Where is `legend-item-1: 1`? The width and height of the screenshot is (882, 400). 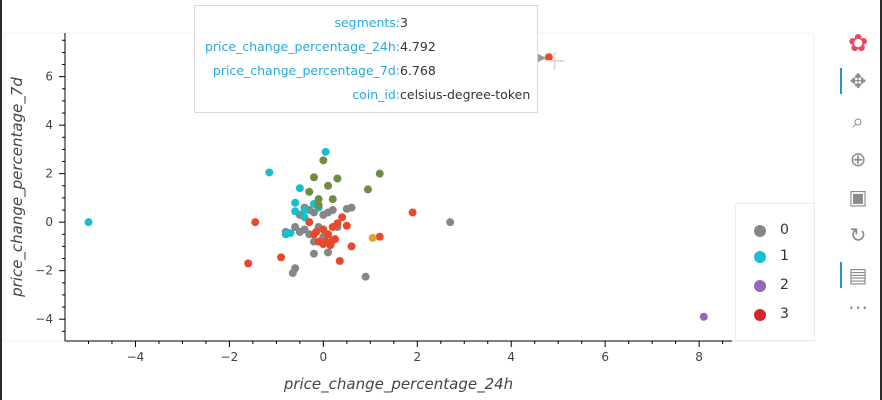
legend-item-1: 1 is located at coordinates (775, 257).